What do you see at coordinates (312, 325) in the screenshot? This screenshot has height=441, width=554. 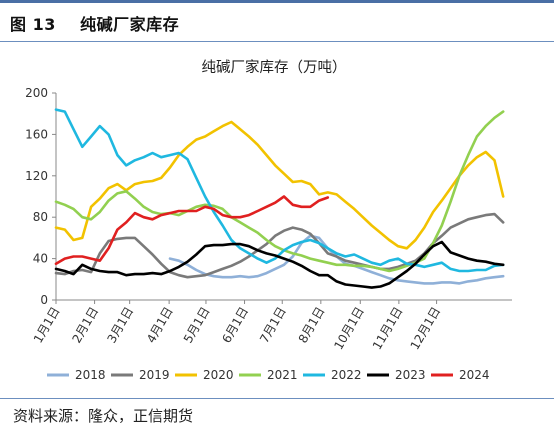 I see `x-tick-label: 8月1日` at bounding box center [312, 325].